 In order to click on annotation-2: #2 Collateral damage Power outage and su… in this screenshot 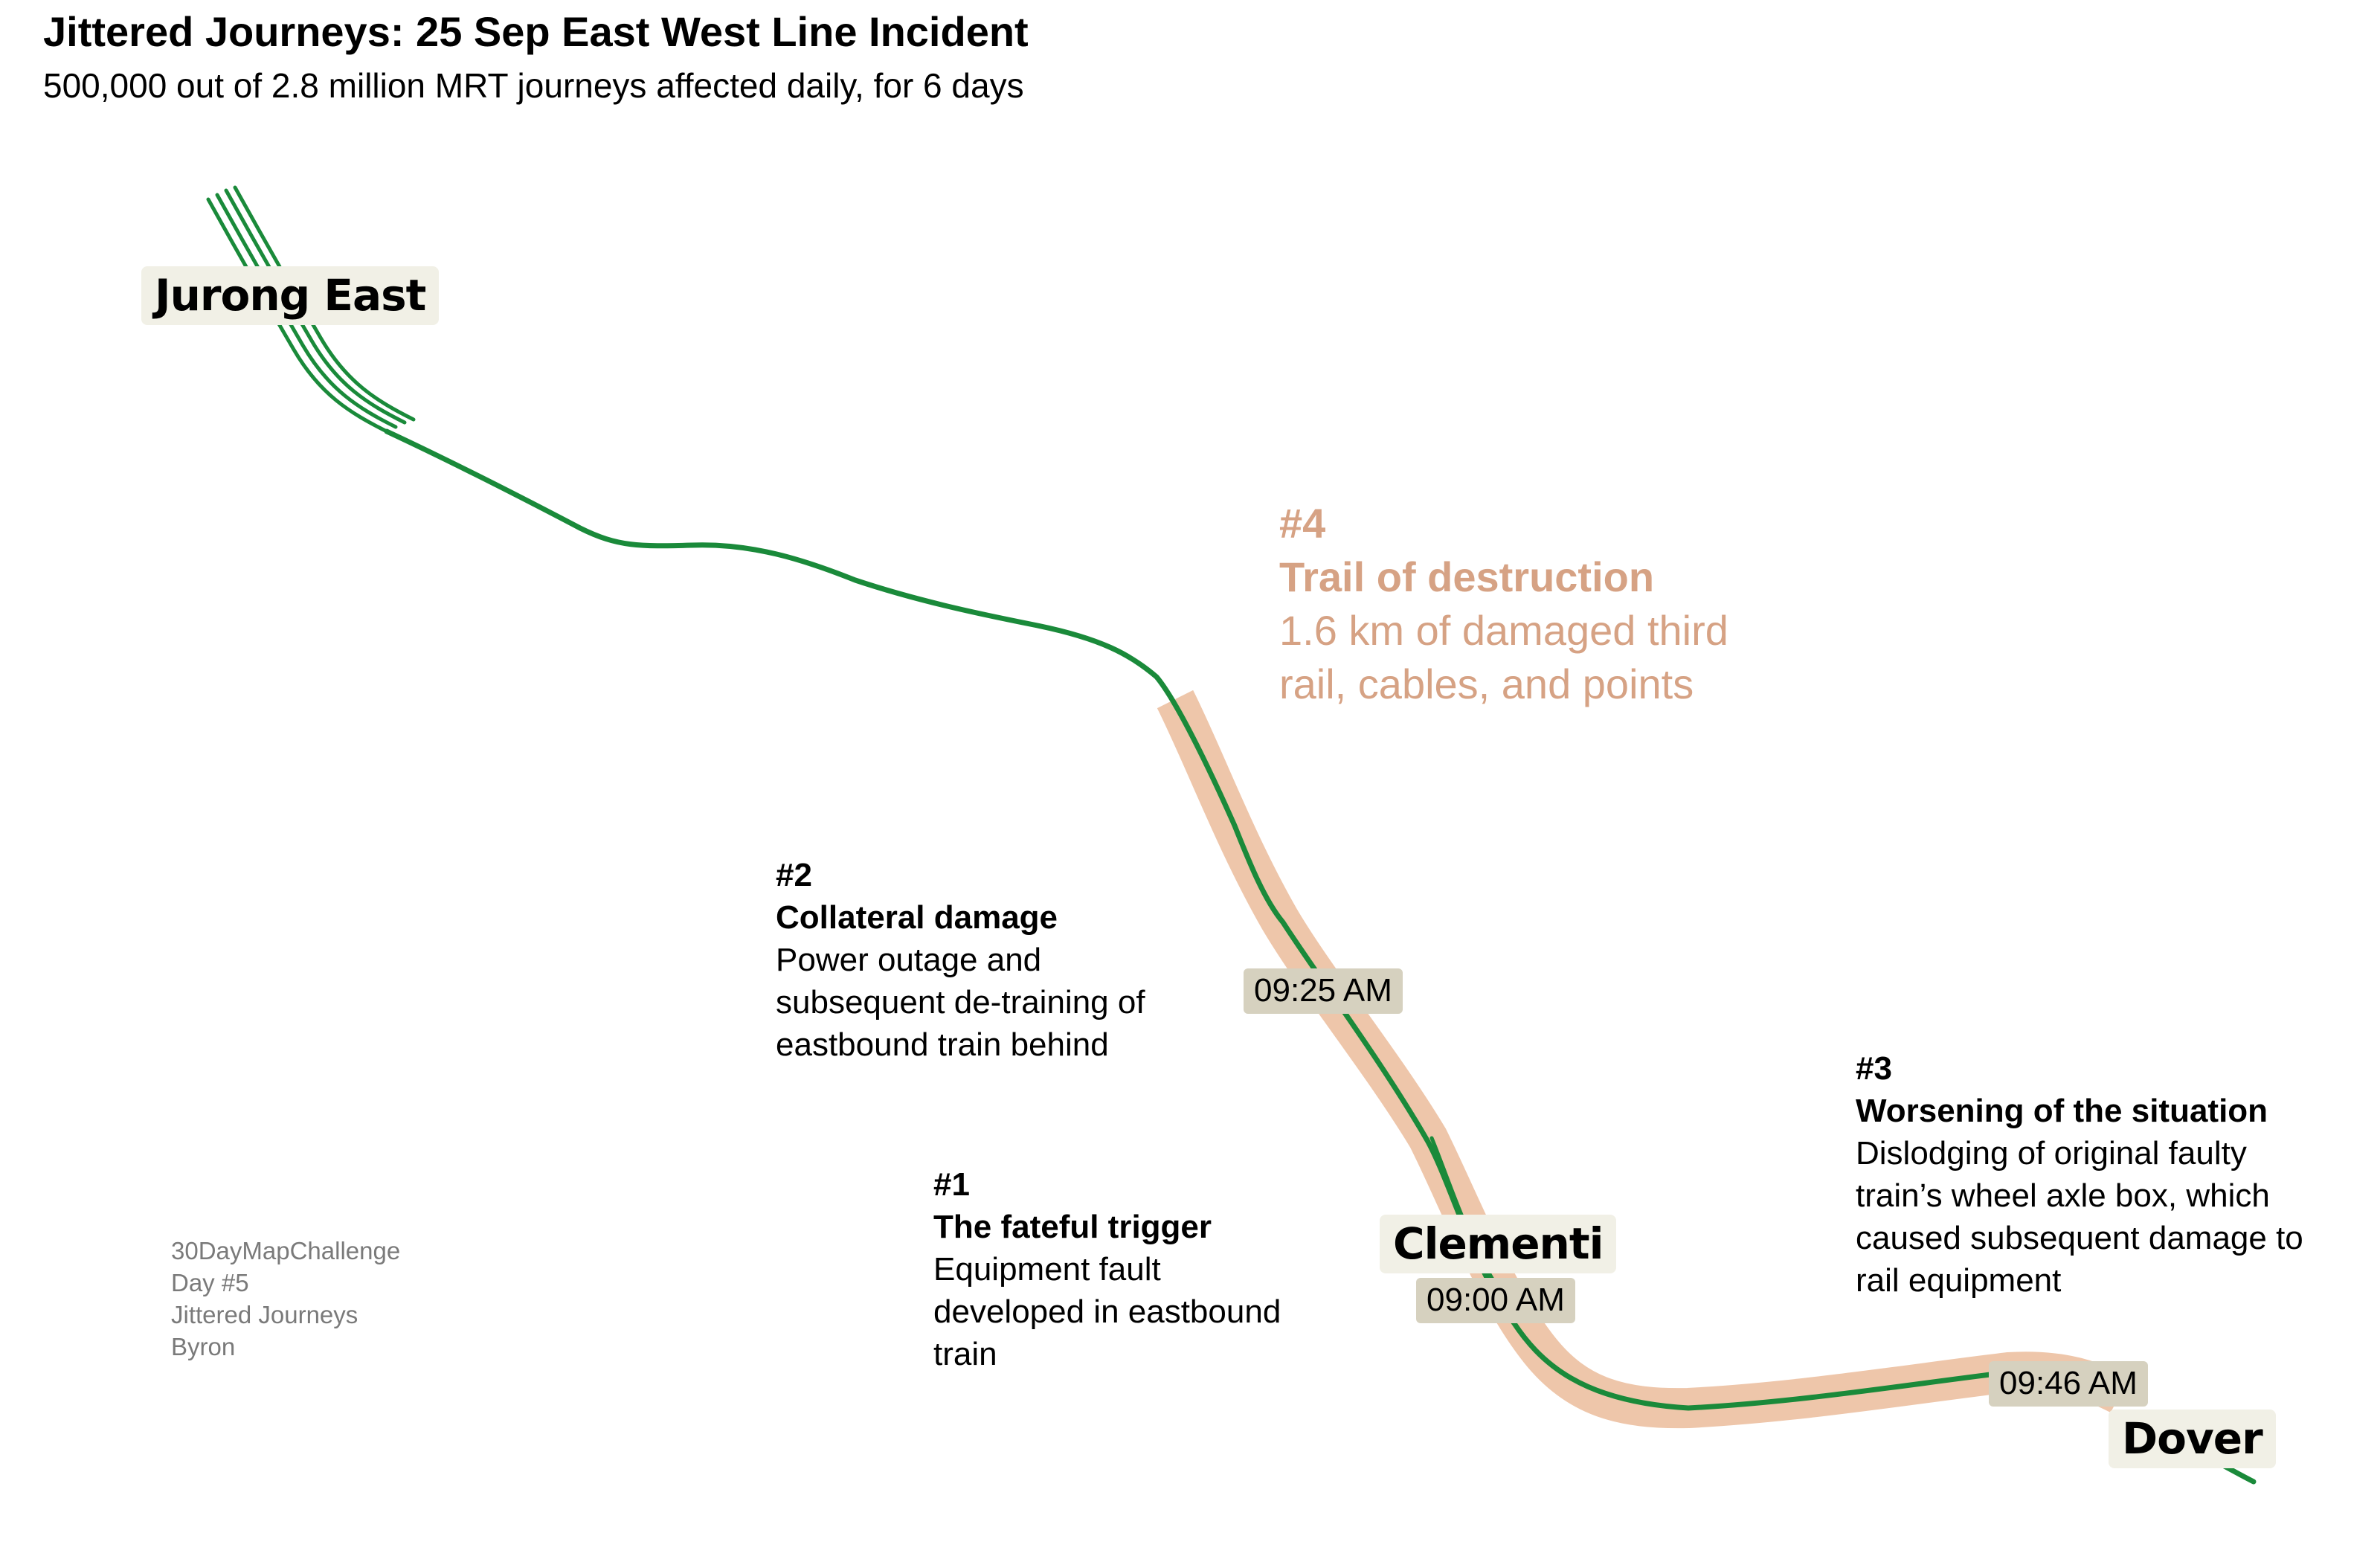, I will do `click(961, 960)`.